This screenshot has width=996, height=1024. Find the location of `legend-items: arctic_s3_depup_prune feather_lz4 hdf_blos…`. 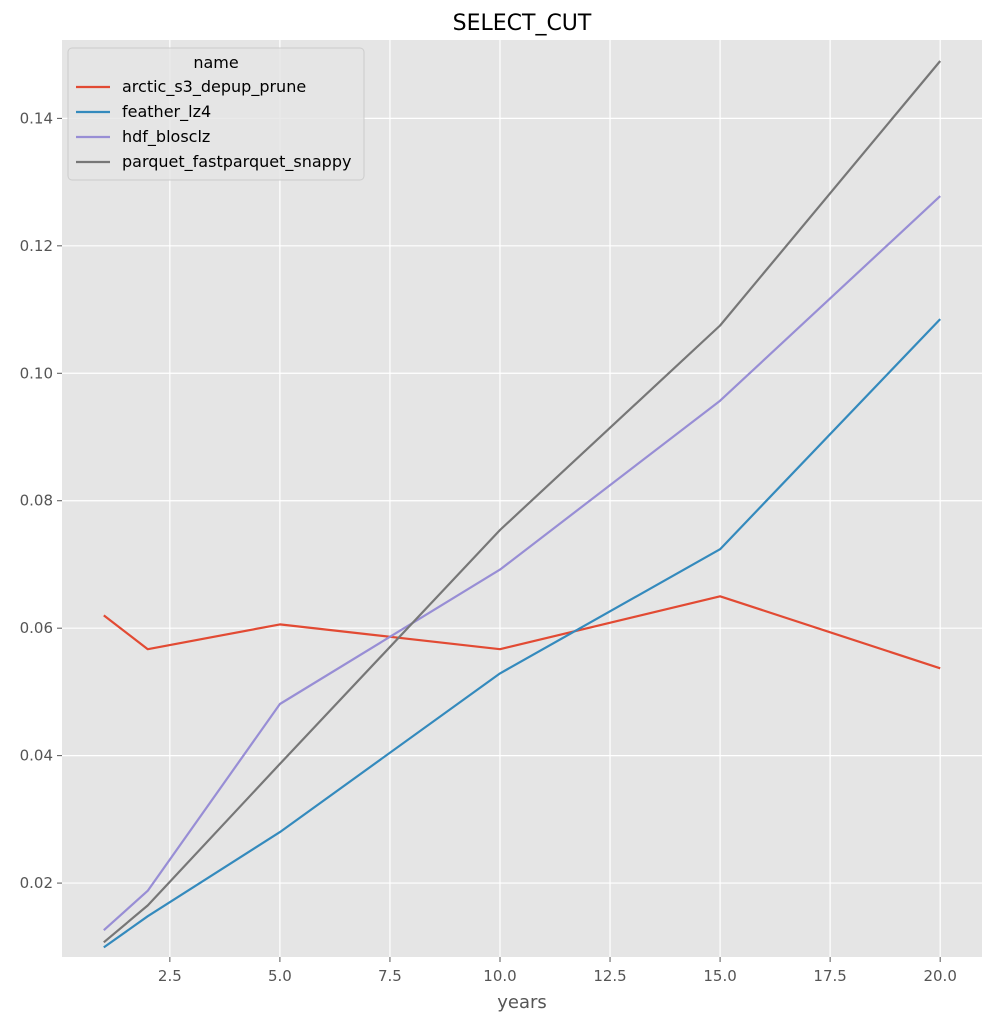

legend-items: arctic_s3_depup_prune feather_lz4 hdf_blos… is located at coordinates (213, 124).